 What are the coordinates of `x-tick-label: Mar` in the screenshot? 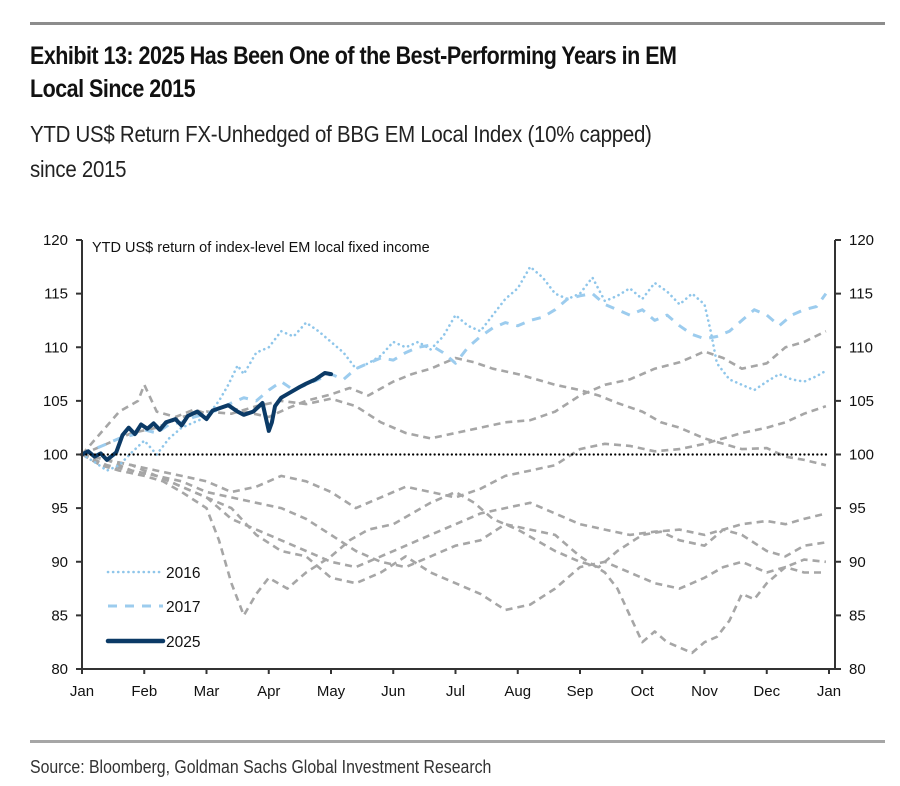 It's located at (207, 691).